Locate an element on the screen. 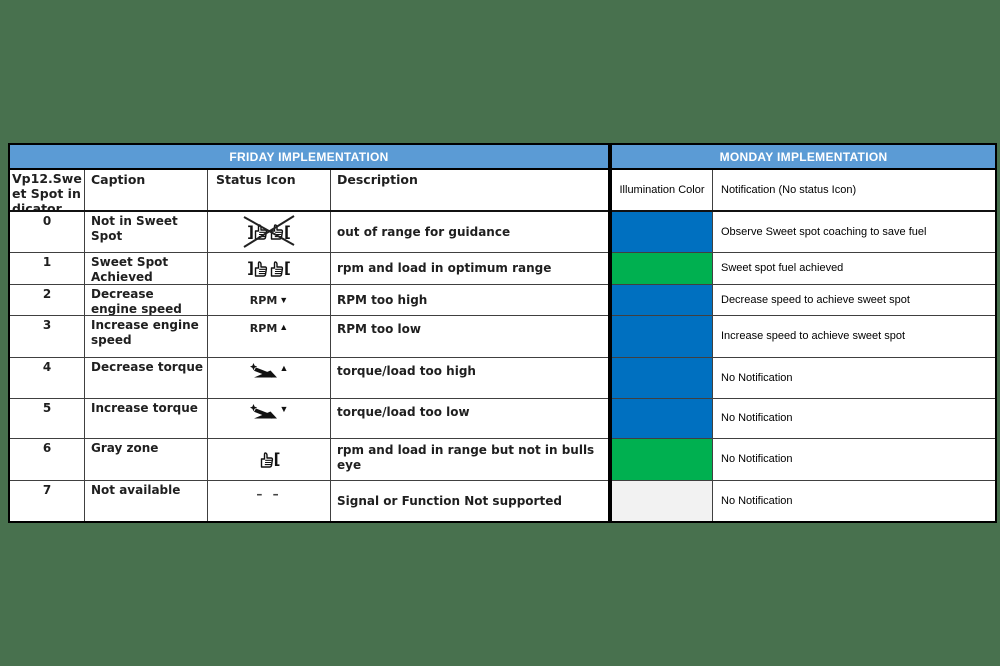 The image size is (1000, 666). notification-text: Observe Sweet spot coaching to save fuel is located at coordinates (824, 231).